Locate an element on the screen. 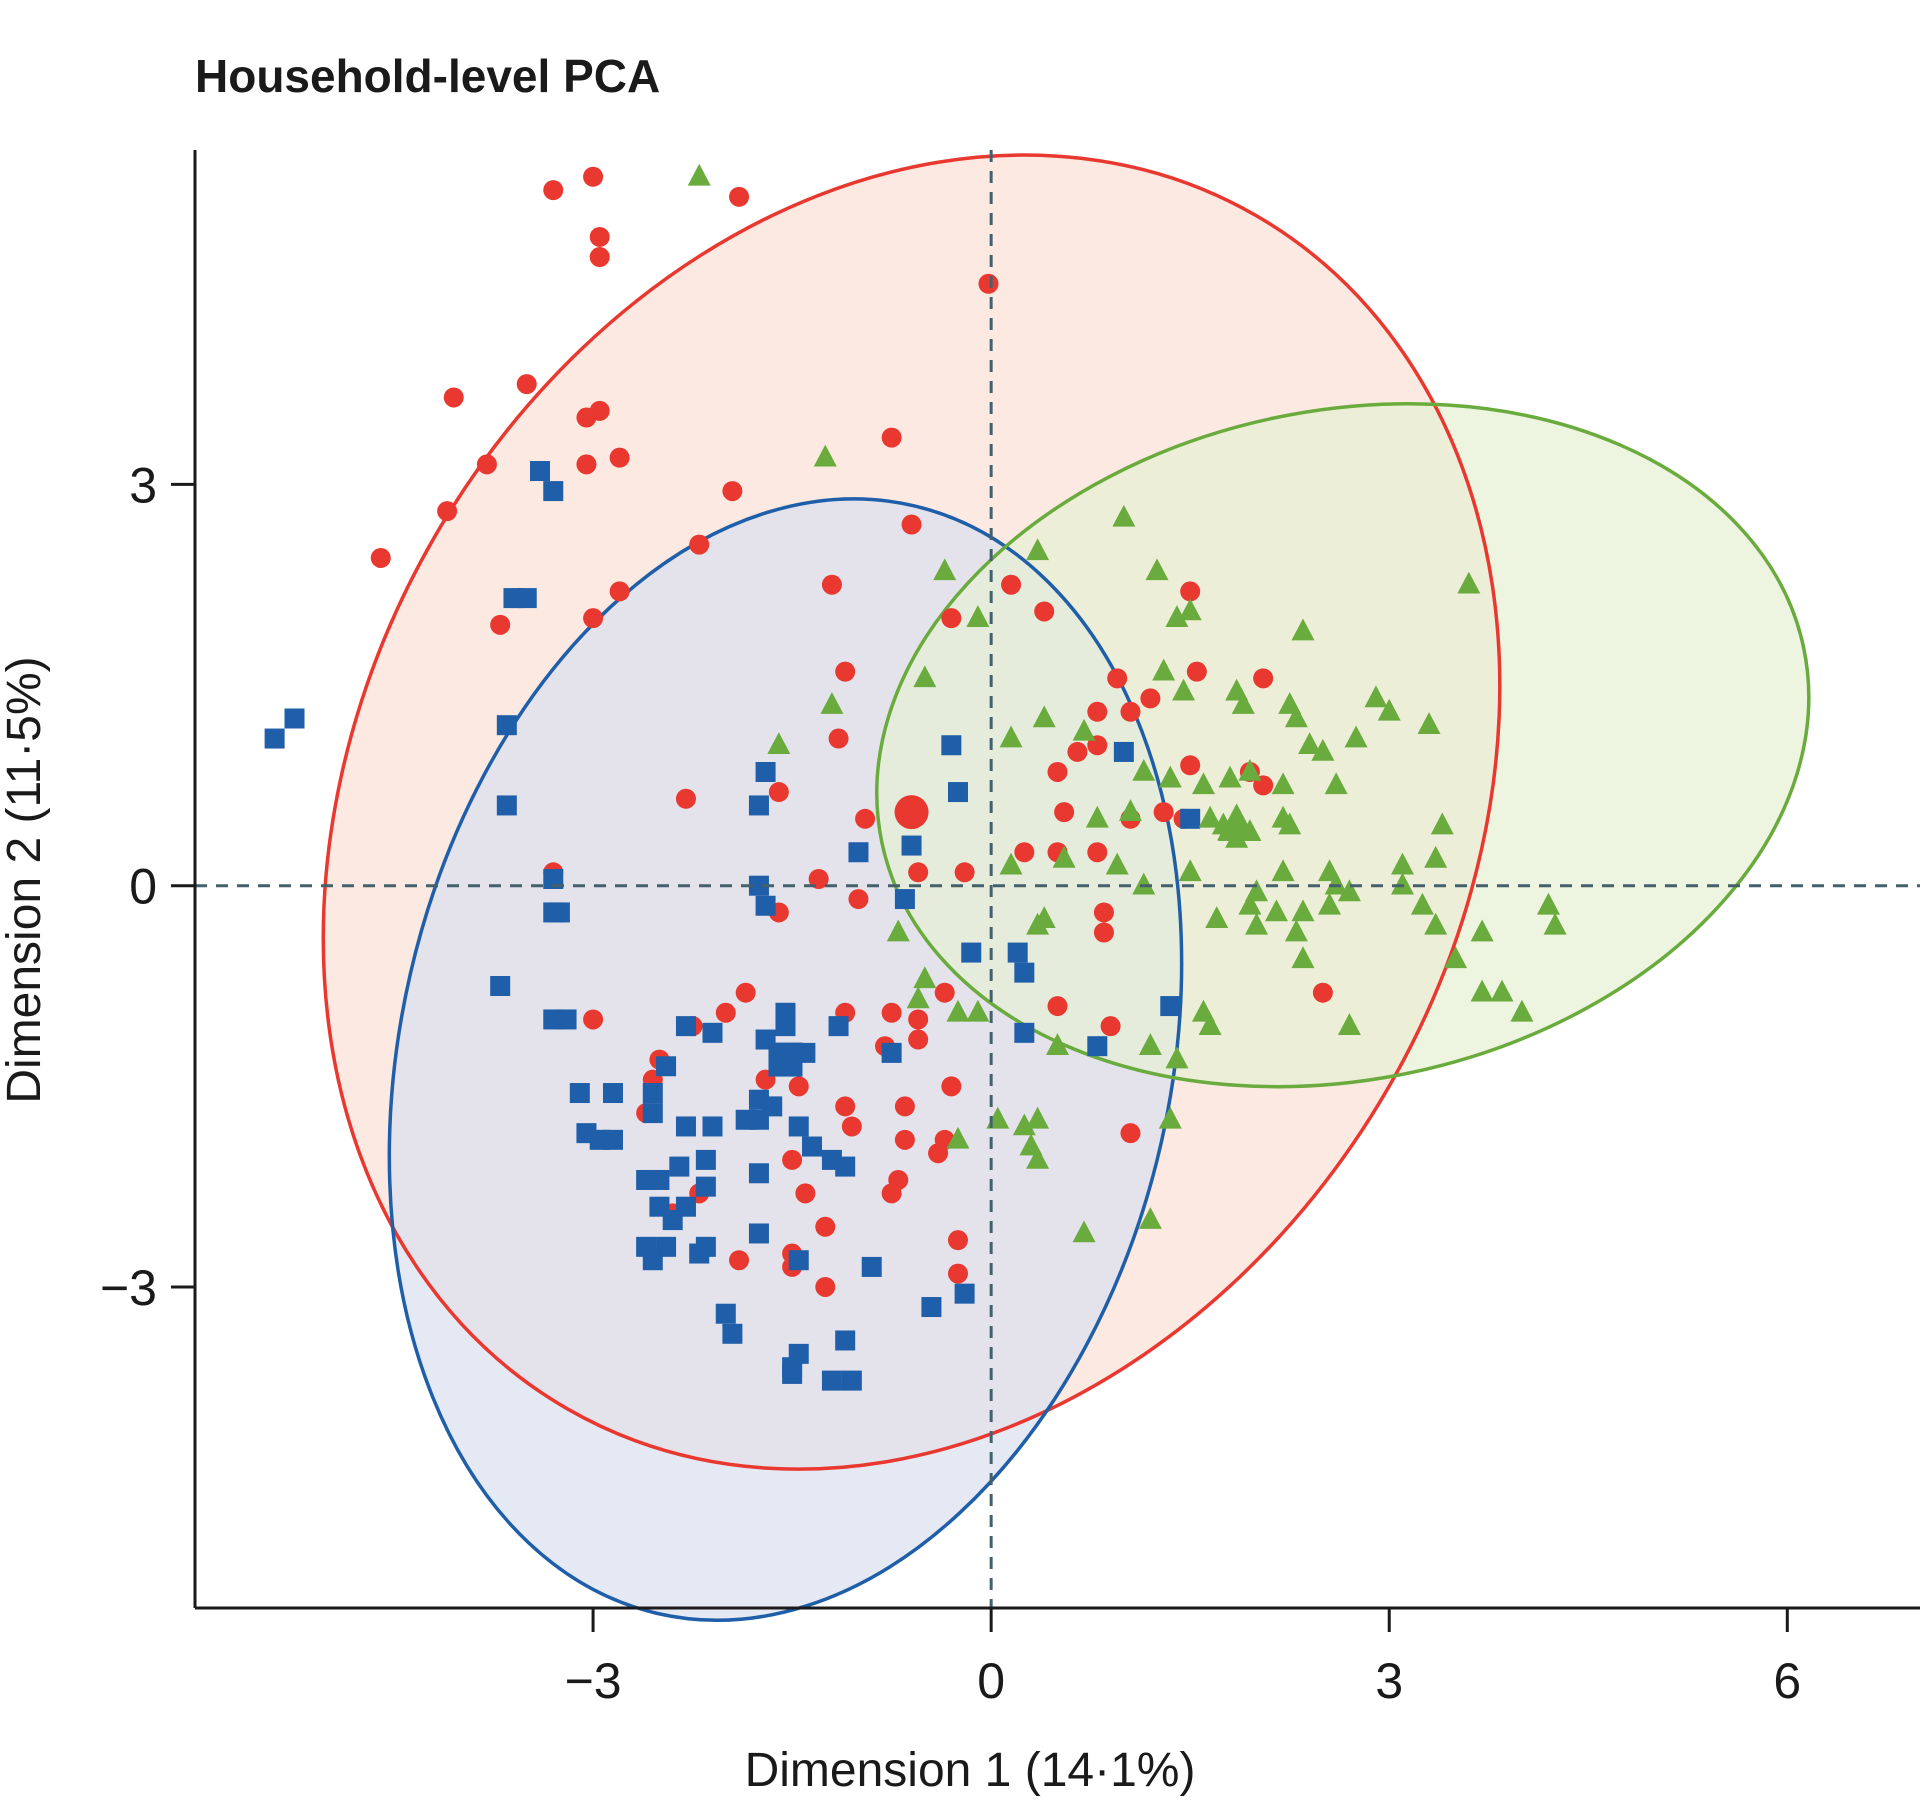 The height and width of the screenshot is (1804, 1920). y-axis-label: Dimension 2 (11·5%) is located at coordinates (25, 879).